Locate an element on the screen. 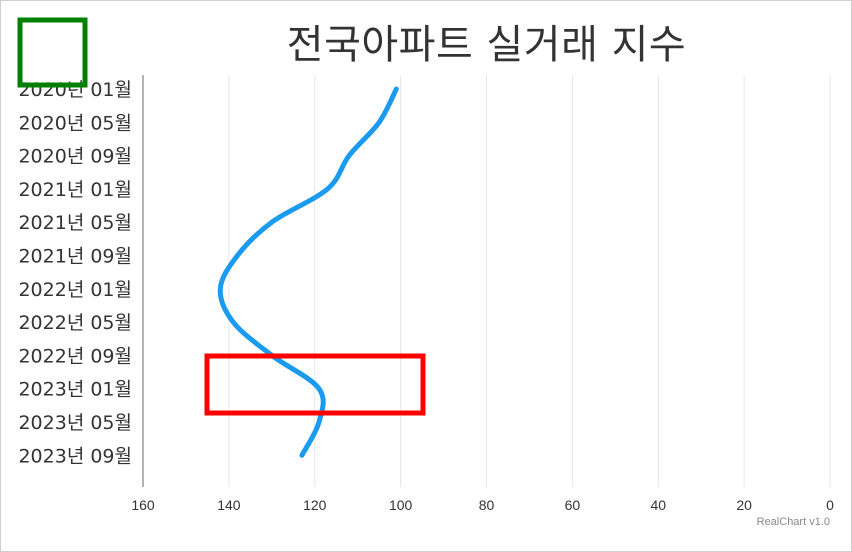  series-group is located at coordinates (308, 272).